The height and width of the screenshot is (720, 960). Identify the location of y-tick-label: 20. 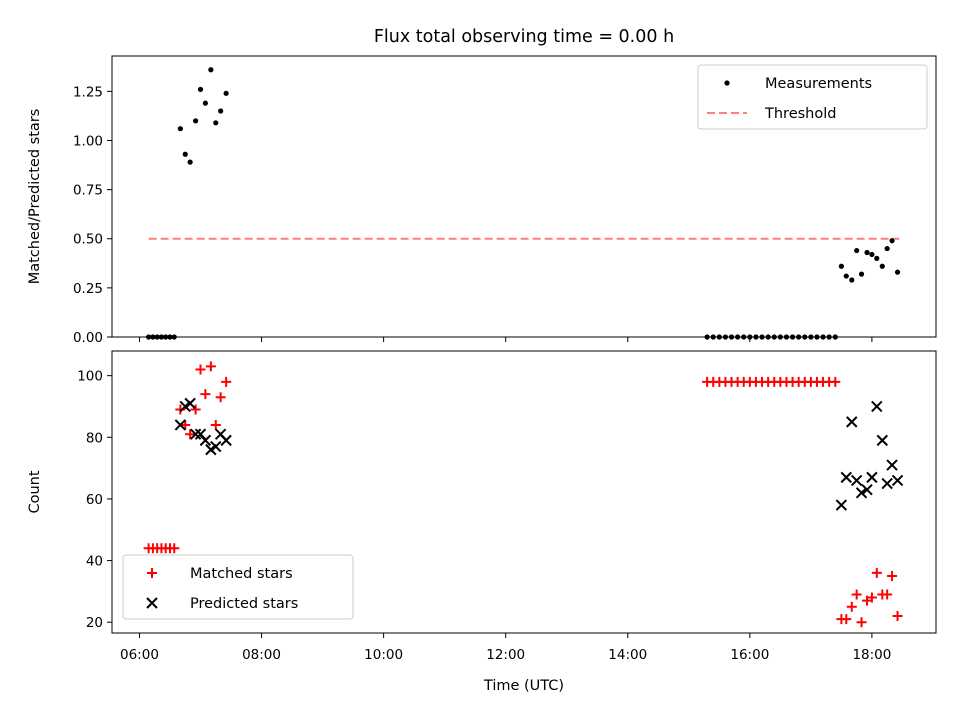
(94, 623).